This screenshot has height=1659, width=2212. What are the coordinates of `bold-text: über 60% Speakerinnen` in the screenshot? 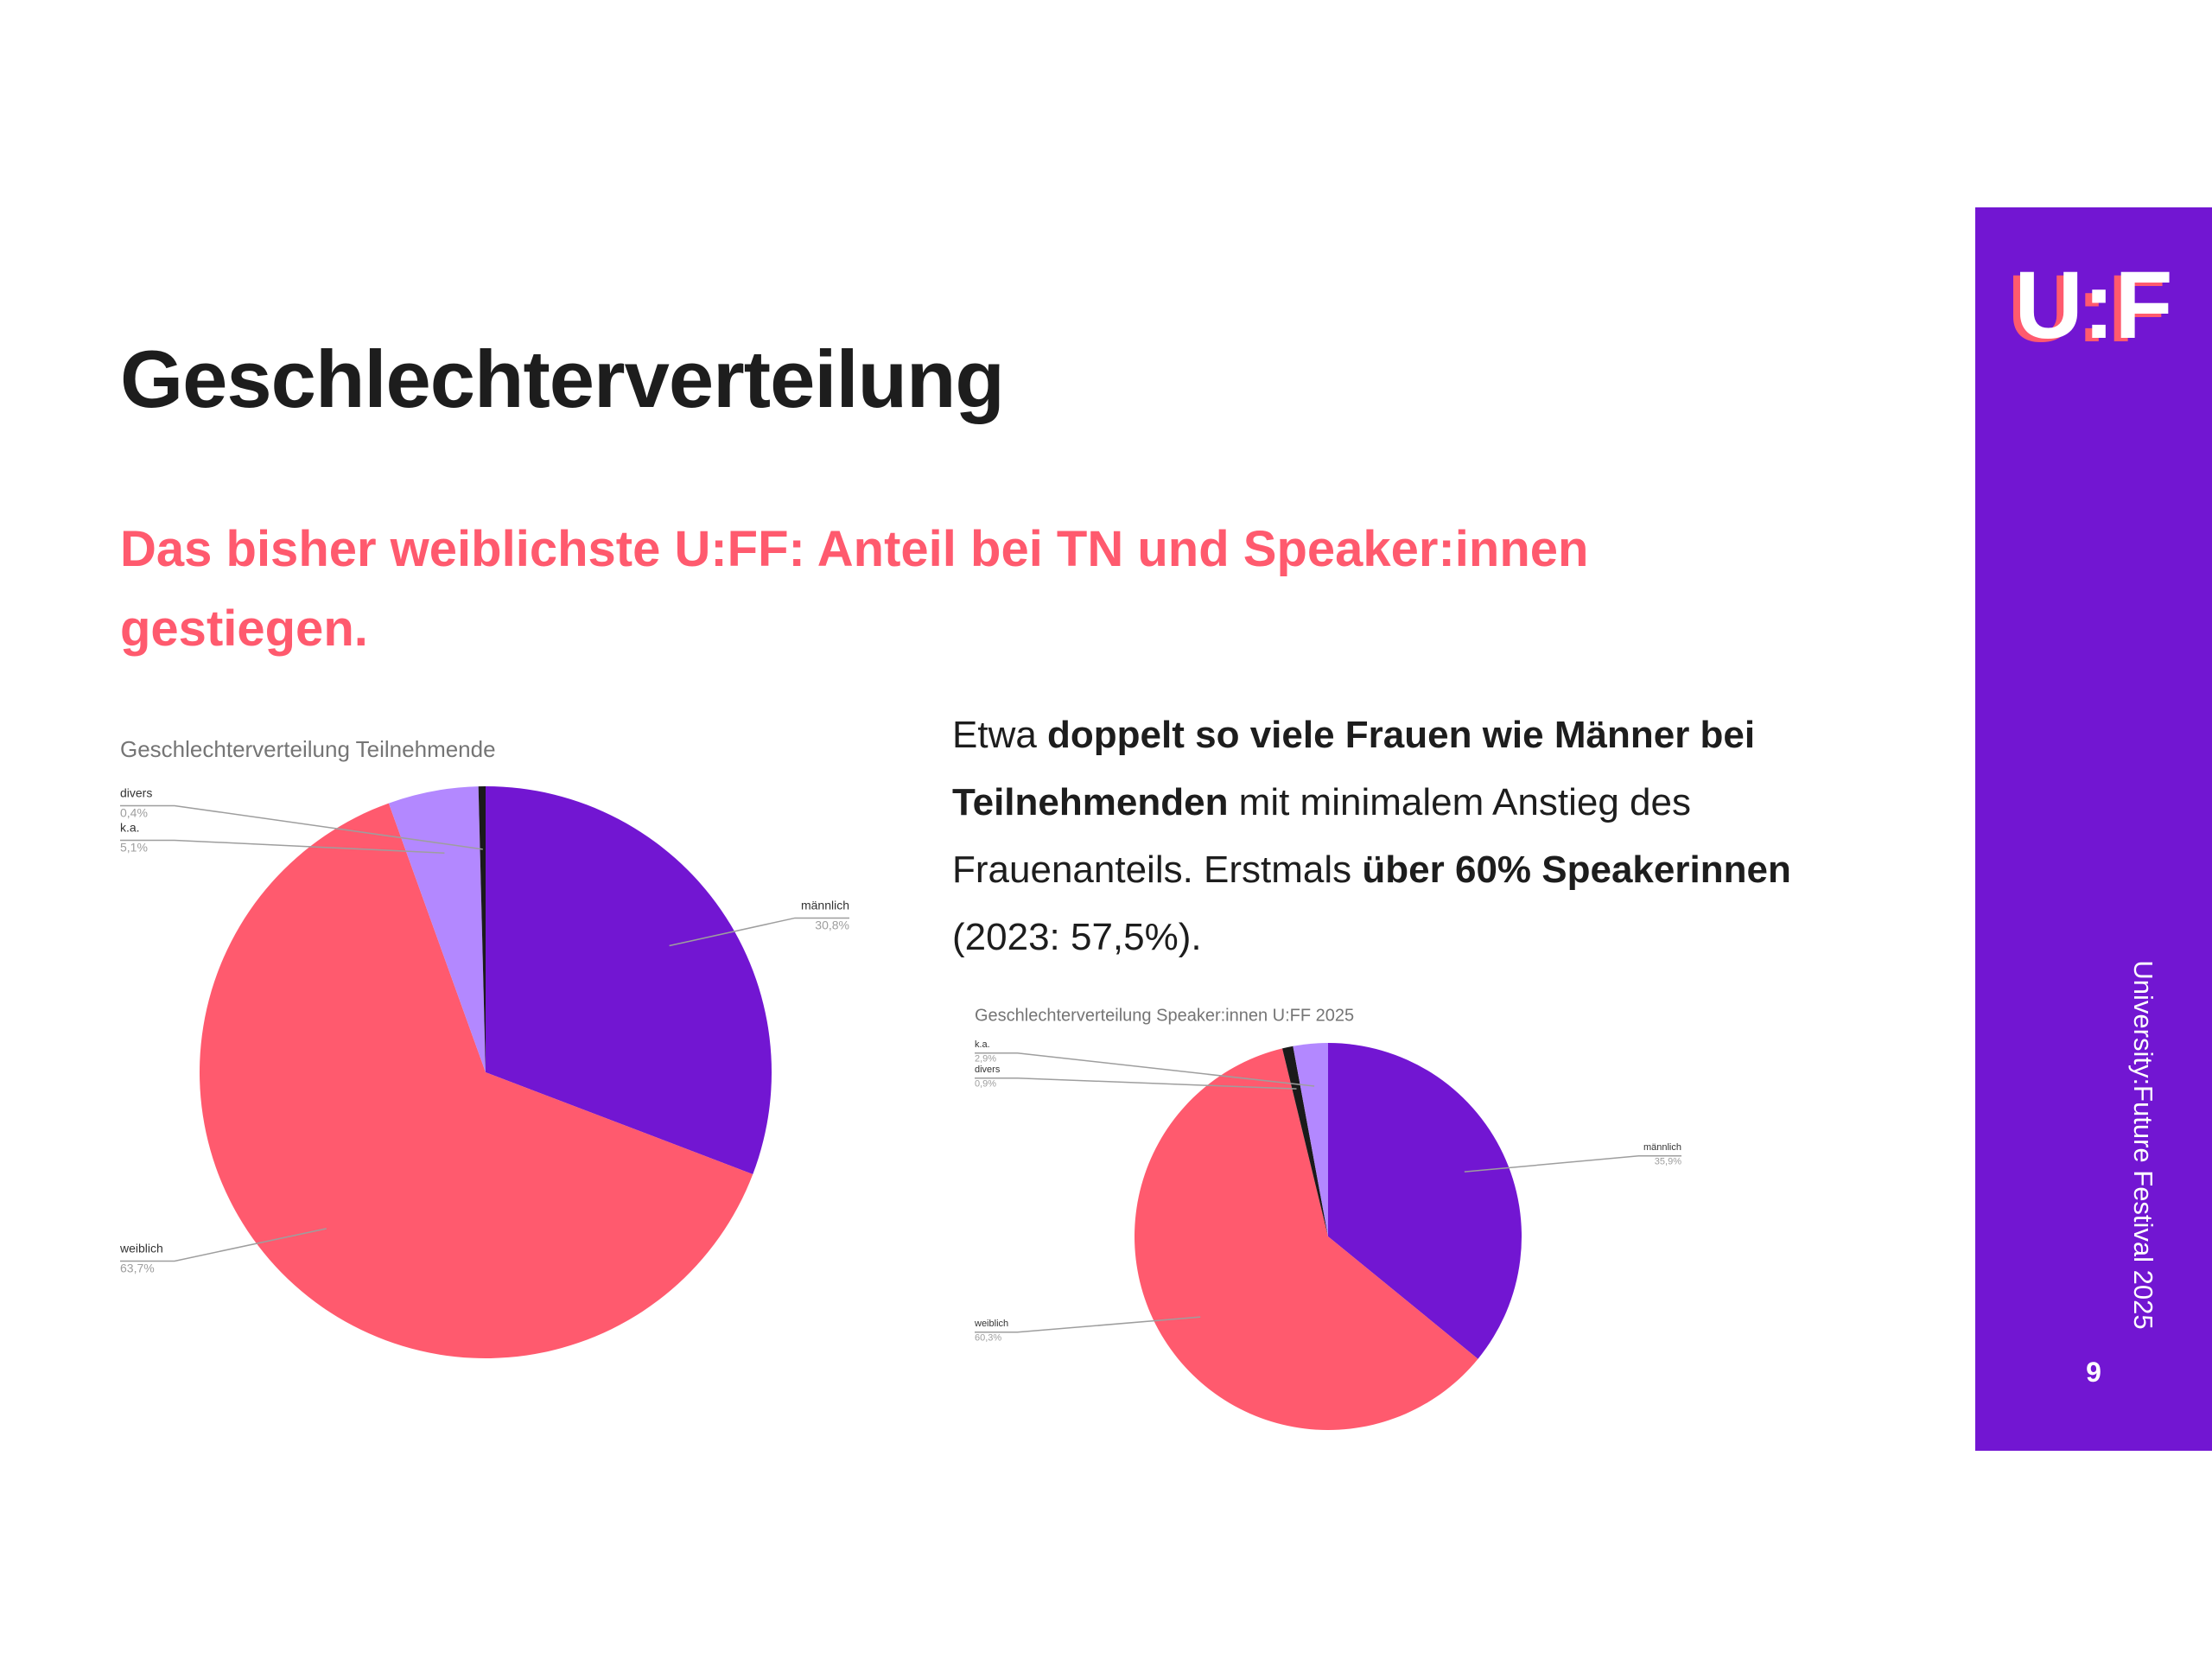 It's located at (1576, 870).